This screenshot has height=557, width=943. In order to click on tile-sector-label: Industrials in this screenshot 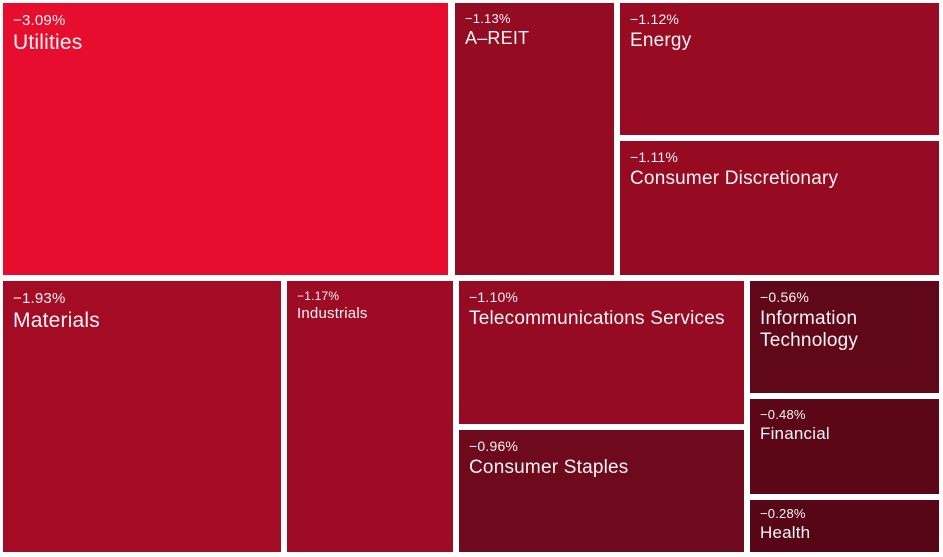, I will do `click(332, 313)`.